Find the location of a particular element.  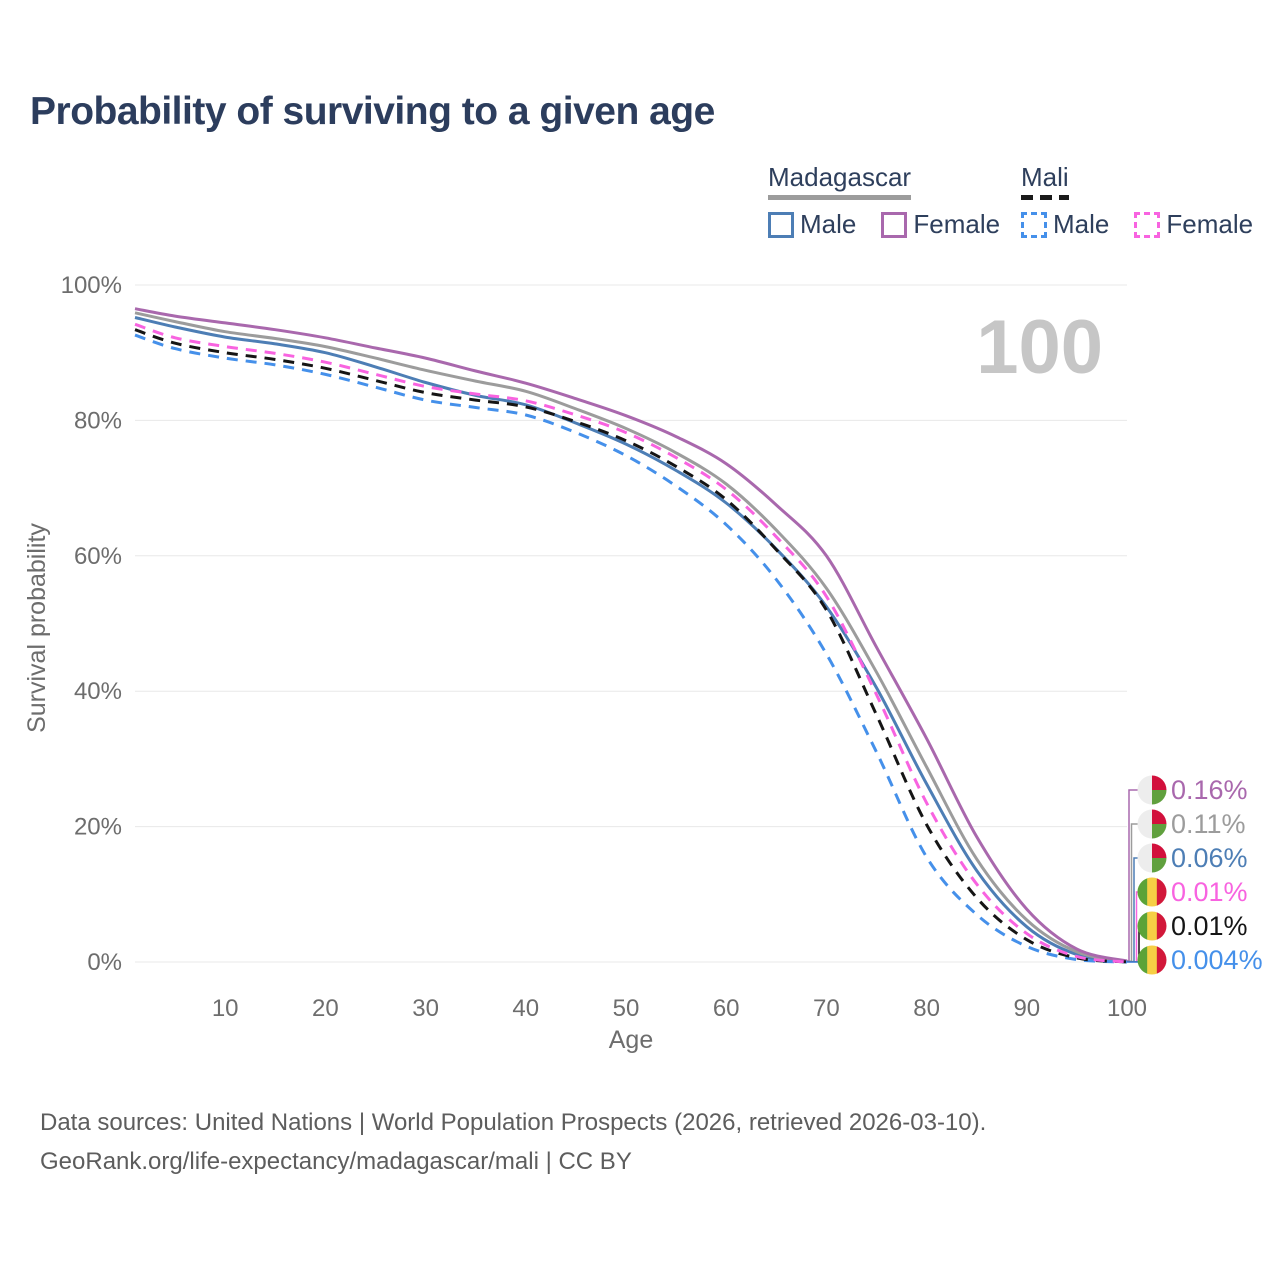

y-axis-title: Survival probability is located at coordinates (37, 628).